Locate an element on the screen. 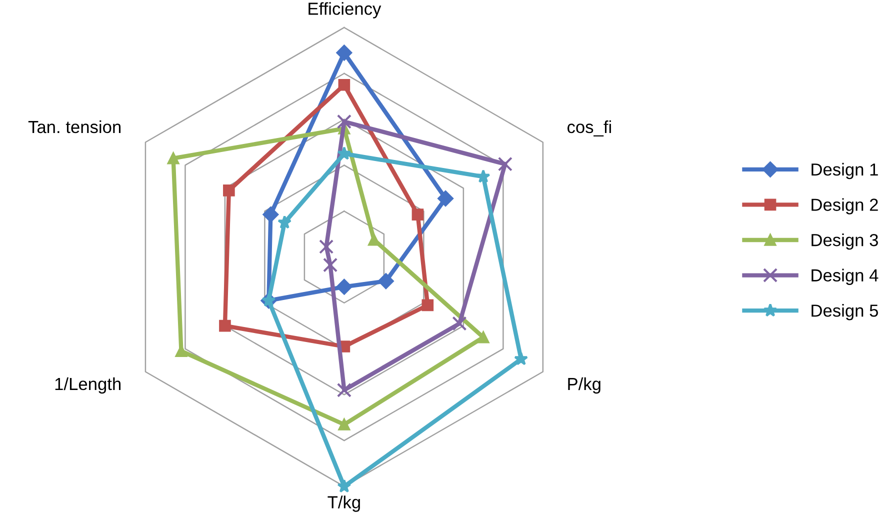 This screenshot has height=514, width=894. spoke-label: Tan. tension is located at coordinates (74, 127).